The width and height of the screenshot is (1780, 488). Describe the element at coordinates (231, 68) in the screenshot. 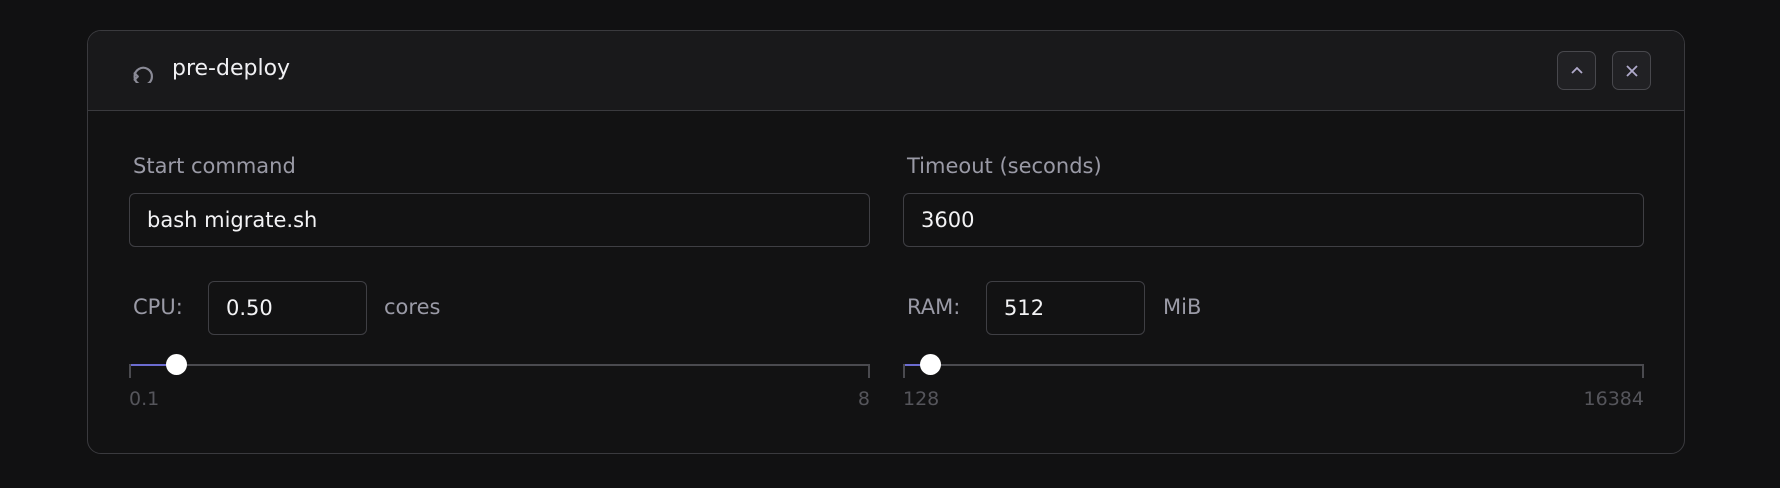

I see `panel-title: pre-deploy` at that location.